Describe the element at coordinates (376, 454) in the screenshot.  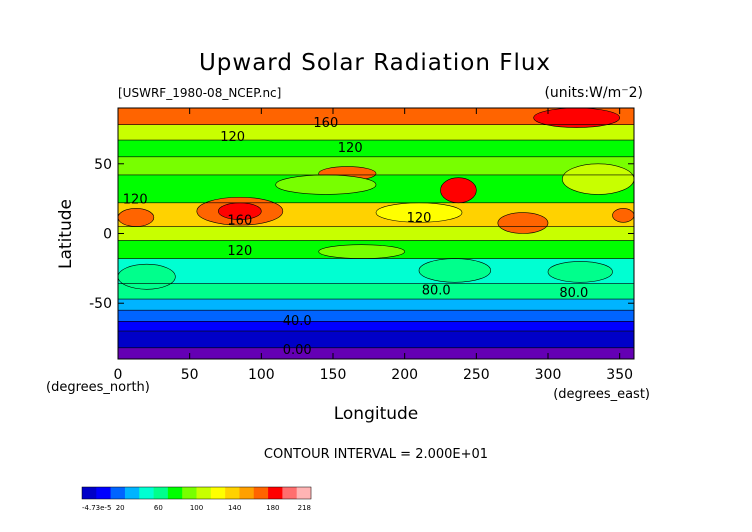
I see `contour-interval-label: CONTOUR INTERVAL = 2.000E+01` at that location.